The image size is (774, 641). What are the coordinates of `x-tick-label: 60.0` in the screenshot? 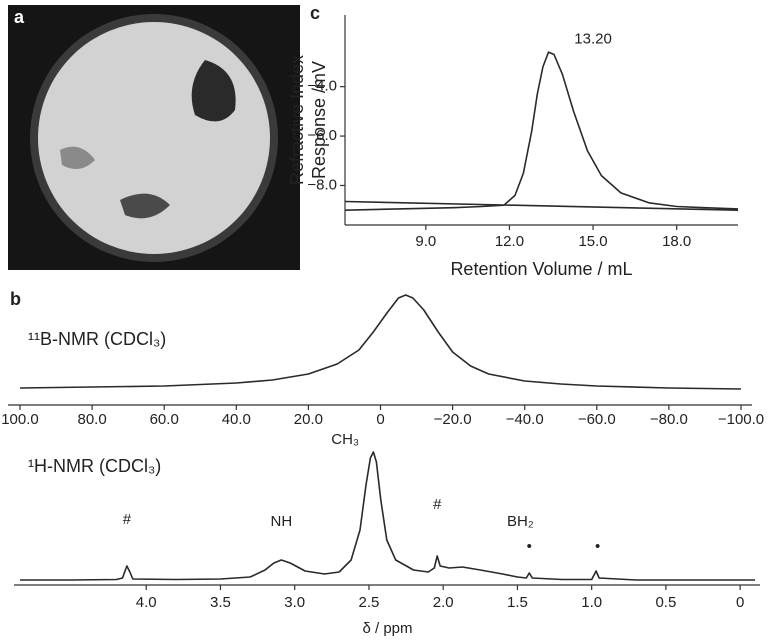 It's located at (164, 419).